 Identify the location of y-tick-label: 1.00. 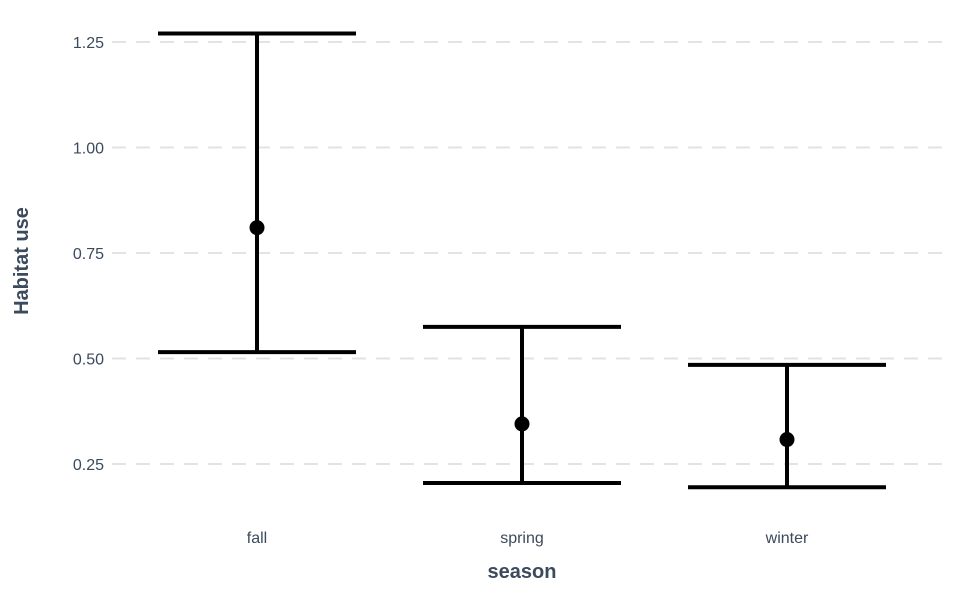
(88, 149).